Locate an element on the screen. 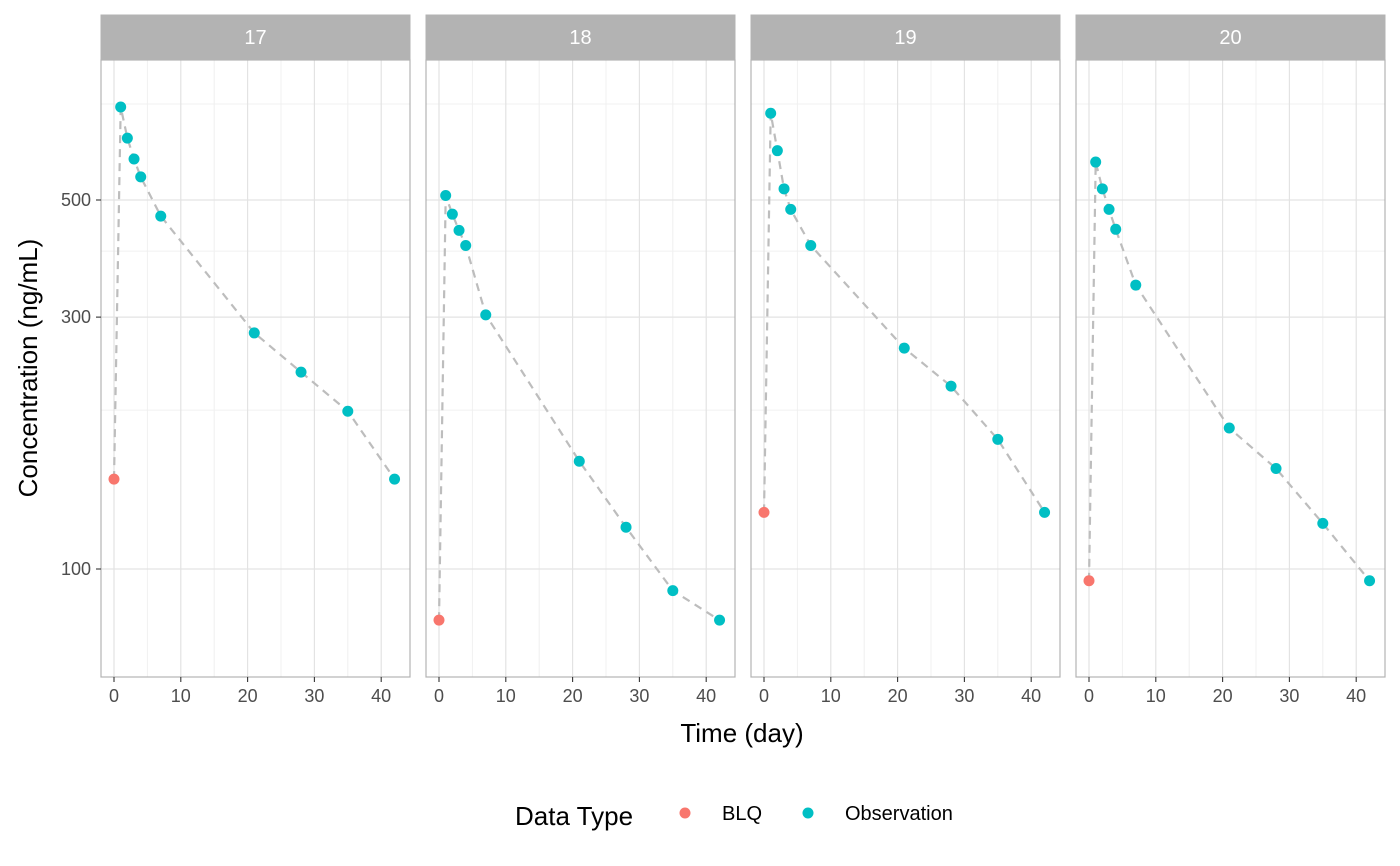  legend-entries: BLQ Observation is located at coordinates (816, 814).